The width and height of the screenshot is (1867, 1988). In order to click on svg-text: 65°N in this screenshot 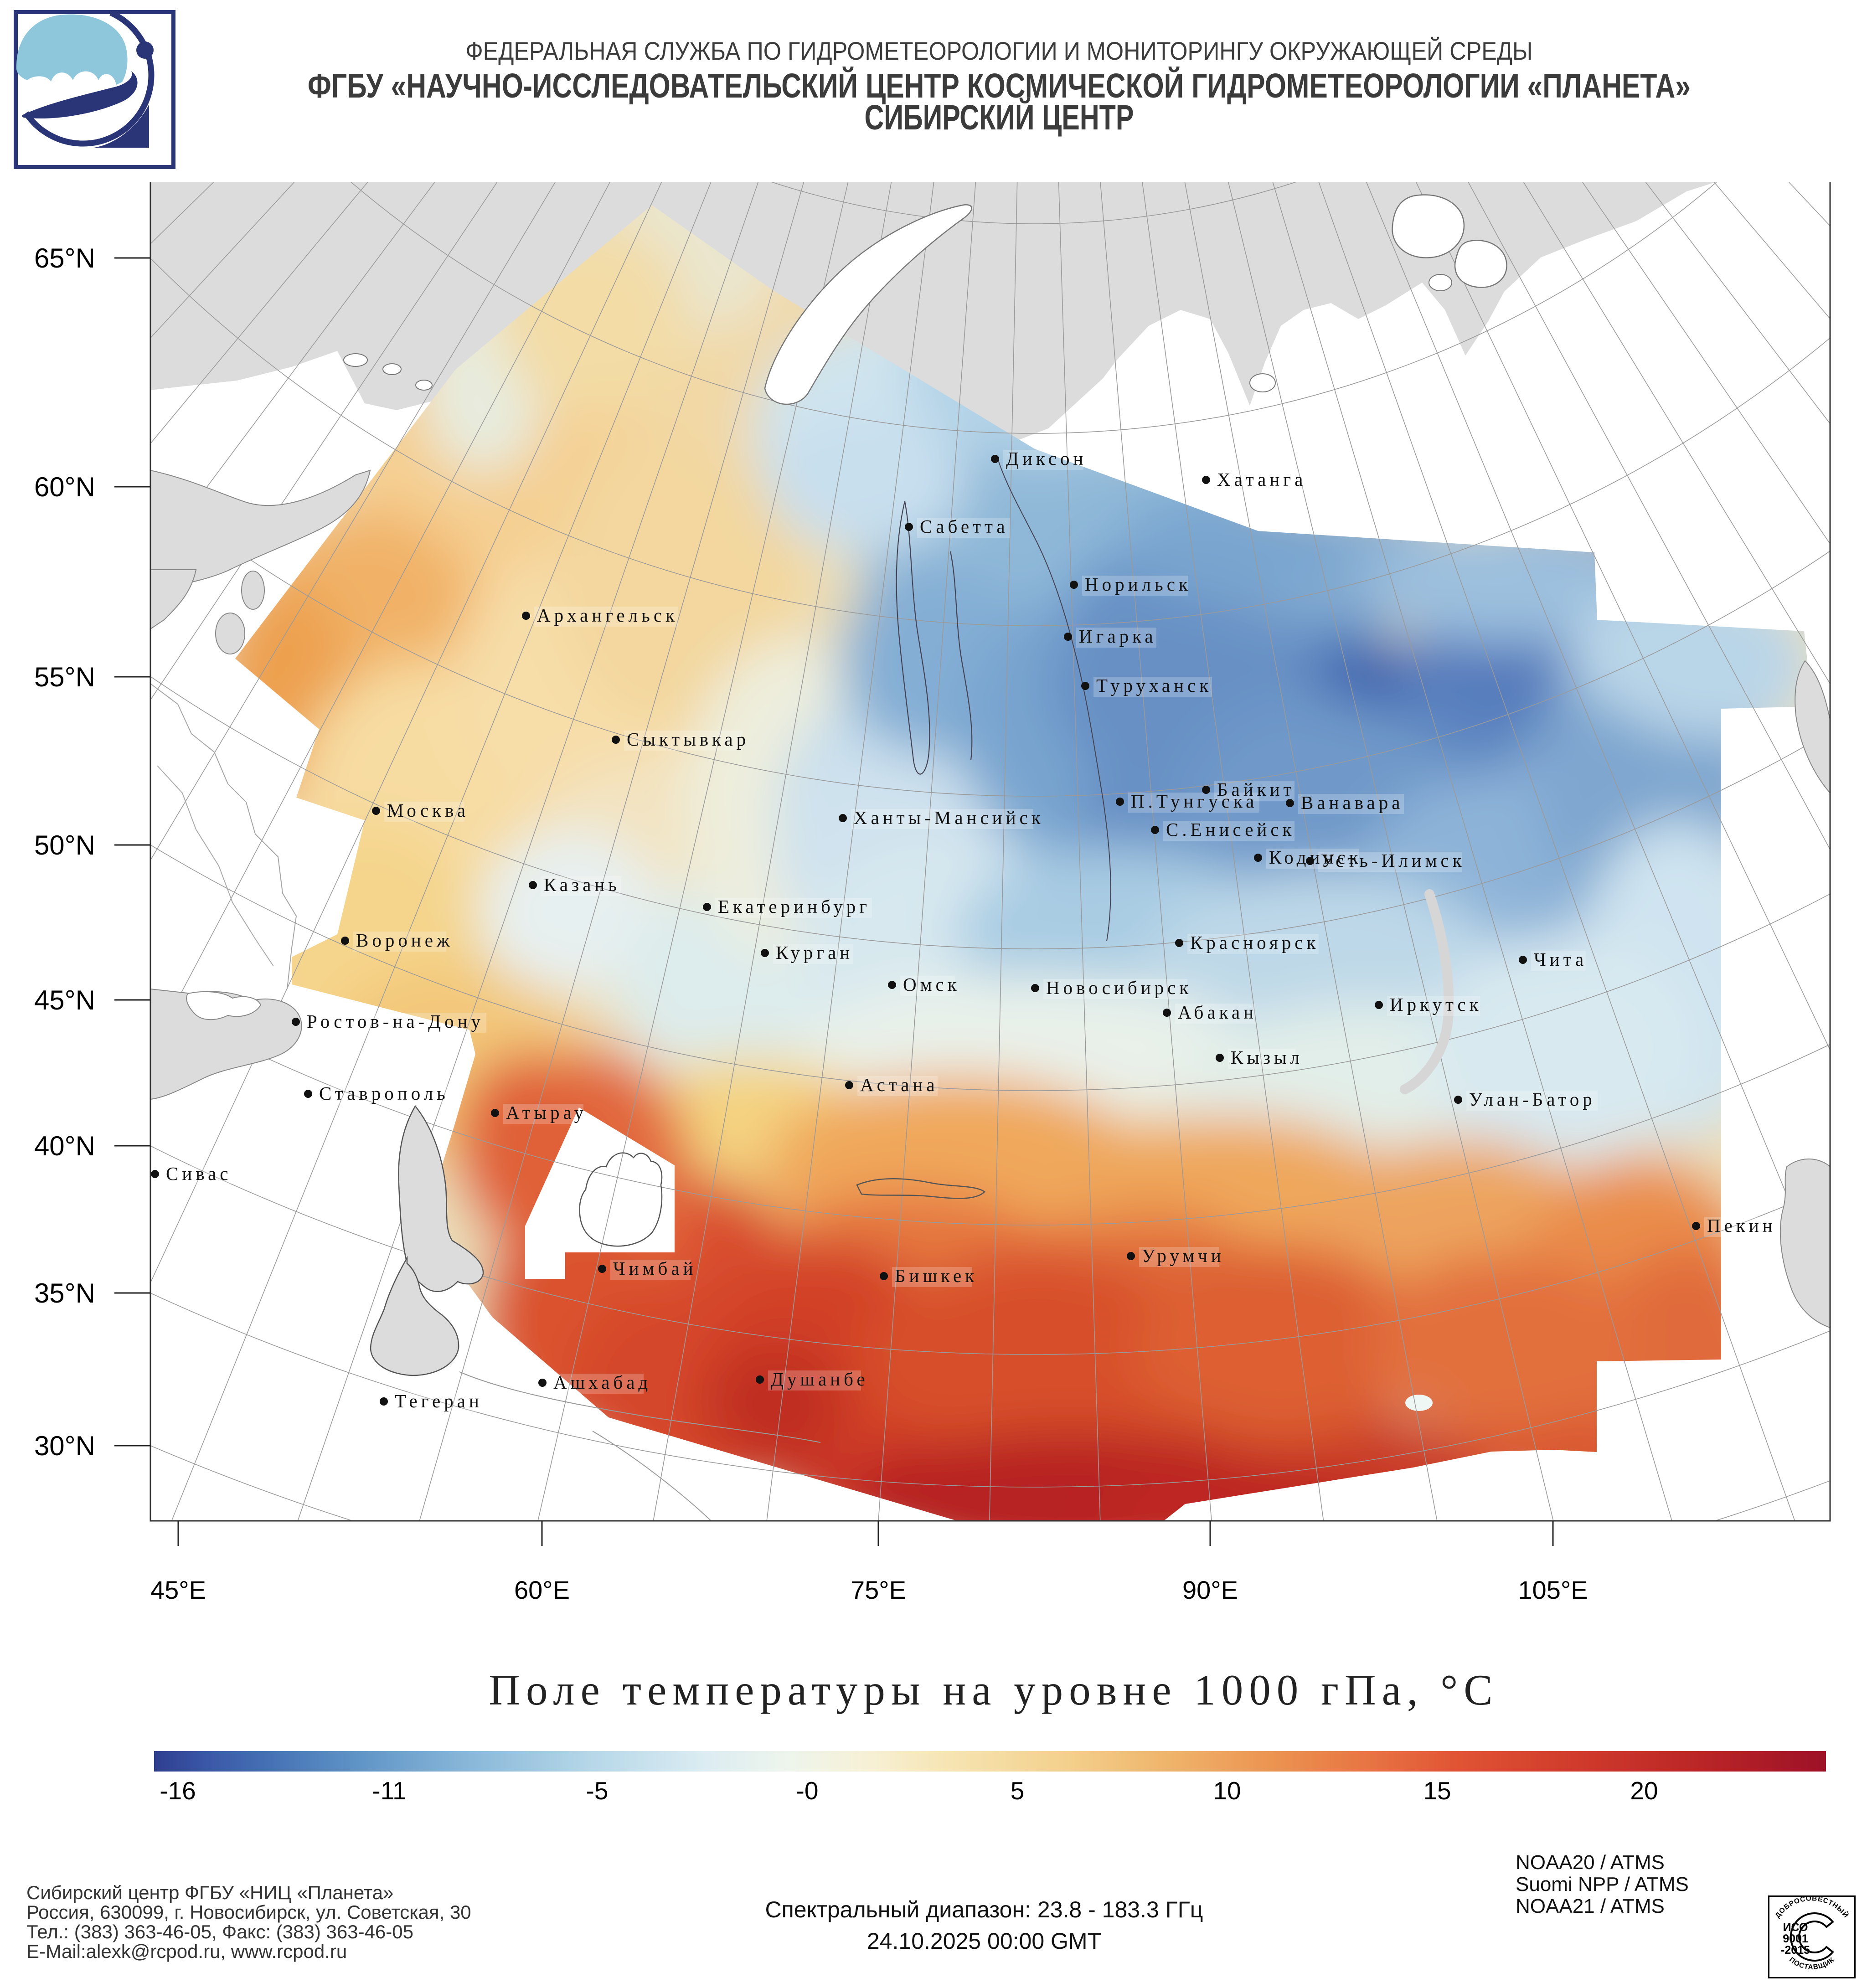, I will do `click(64, 258)`.